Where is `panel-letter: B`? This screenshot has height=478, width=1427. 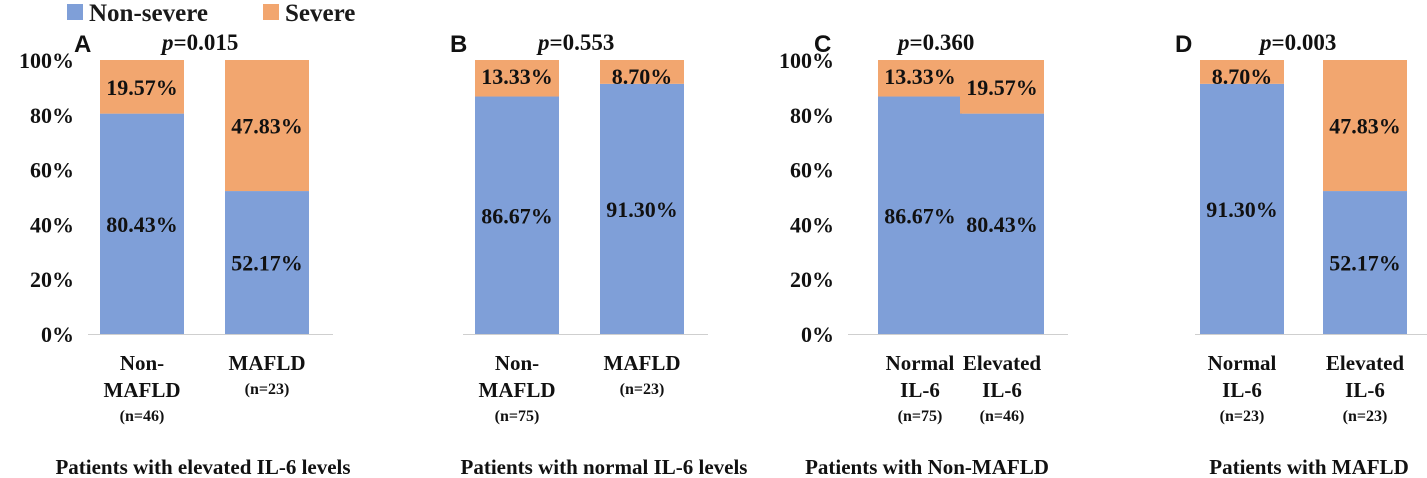 panel-letter: B is located at coordinates (458, 44).